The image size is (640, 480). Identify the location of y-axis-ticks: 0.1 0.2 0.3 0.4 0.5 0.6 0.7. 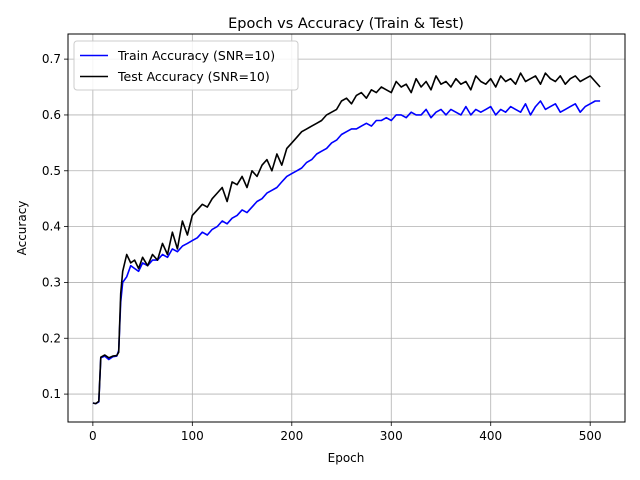
(55, 226).